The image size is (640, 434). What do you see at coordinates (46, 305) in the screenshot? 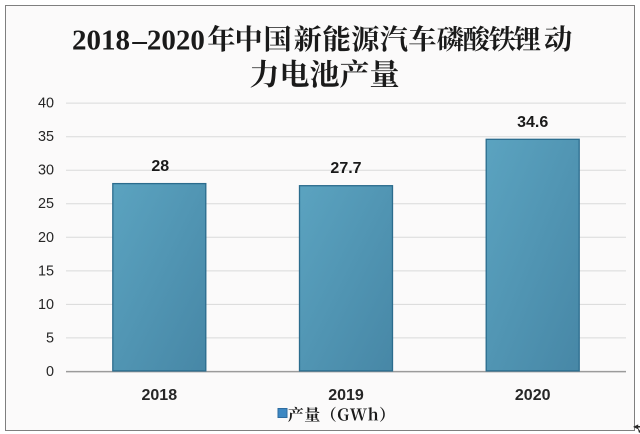
I see `svg-text: 10` at bounding box center [46, 305].